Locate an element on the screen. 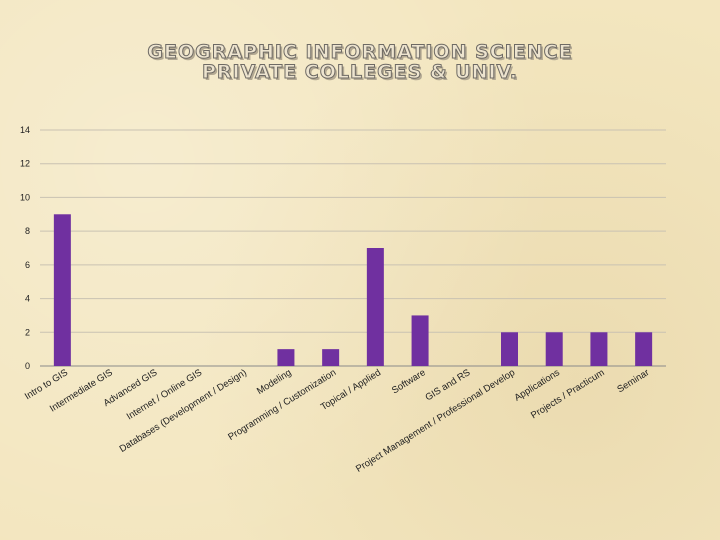  y-tick-label: 4 is located at coordinates (27, 299).